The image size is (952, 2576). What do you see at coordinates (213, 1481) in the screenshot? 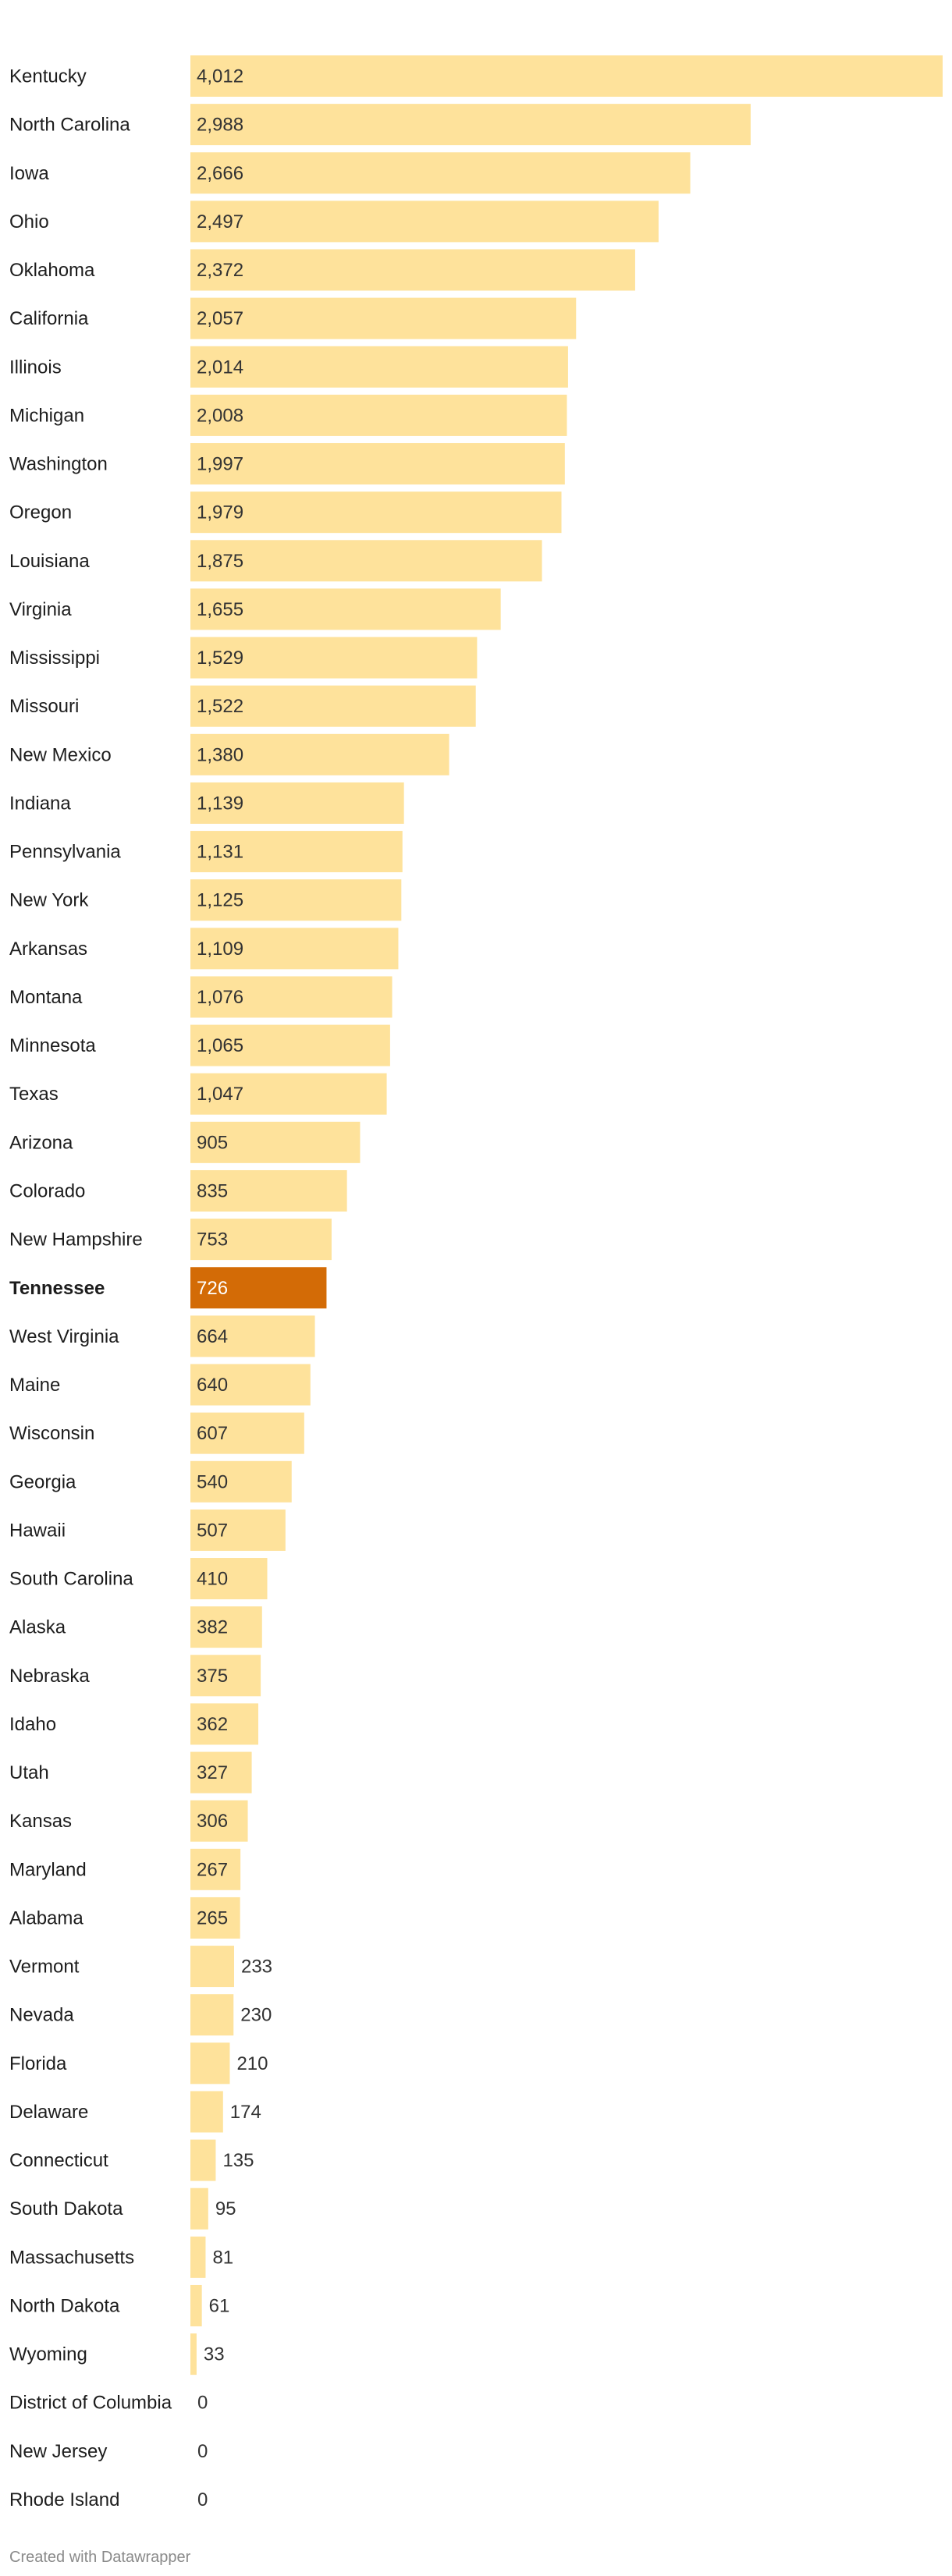
I see `value-label: 540` at bounding box center [213, 1481].